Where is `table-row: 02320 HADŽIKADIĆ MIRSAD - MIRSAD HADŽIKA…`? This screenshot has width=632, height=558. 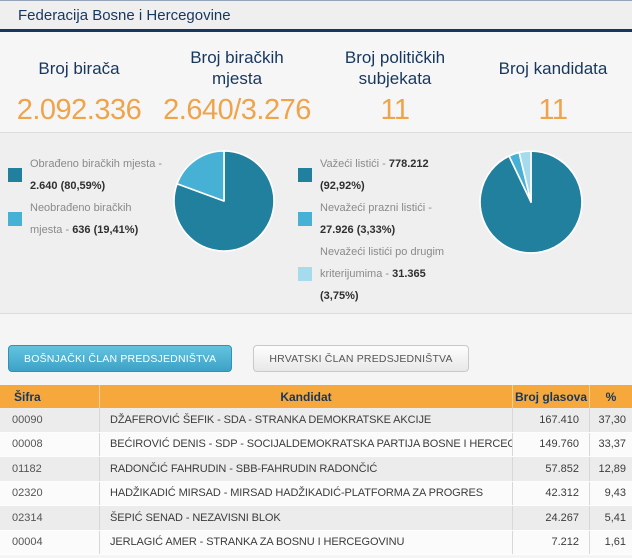 table-row: 02320 HADŽIKADIĆ MIRSAD - MIRSAD HADŽIKA… is located at coordinates (316, 493).